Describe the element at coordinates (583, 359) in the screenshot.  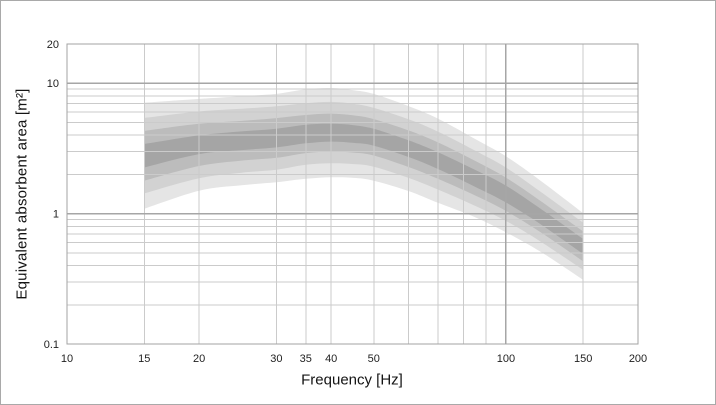
I see `x-tick-label: 150` at that location.